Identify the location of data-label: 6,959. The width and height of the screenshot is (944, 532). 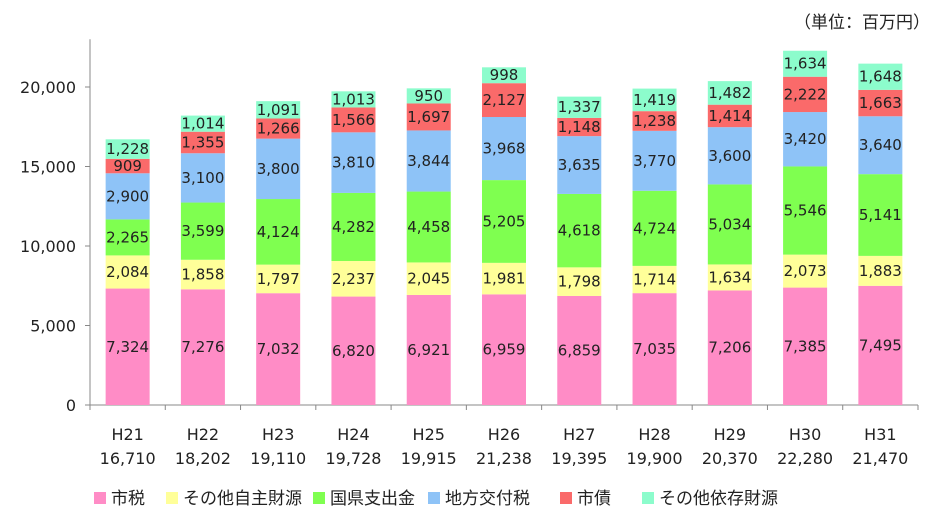
(504, 350).